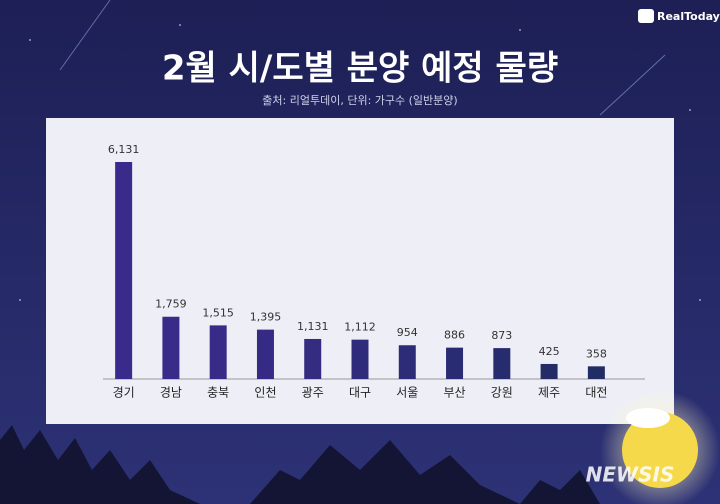 The image size is (720, 504). I want to click on x-tick-label: 충북, so click(218, 393).